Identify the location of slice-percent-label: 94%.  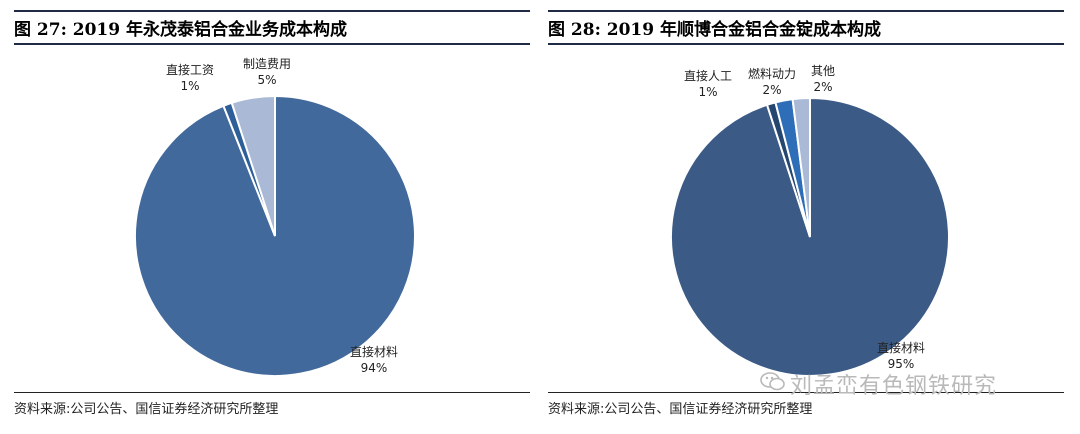
(374, 368).